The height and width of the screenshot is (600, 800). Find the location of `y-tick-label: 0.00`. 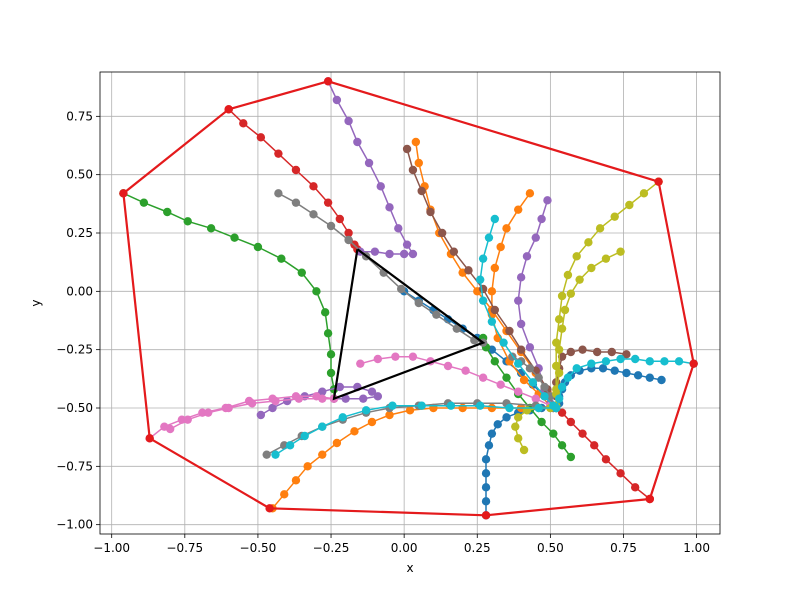

y-tick-label: 0.00 is located at coordinates (79, 291).